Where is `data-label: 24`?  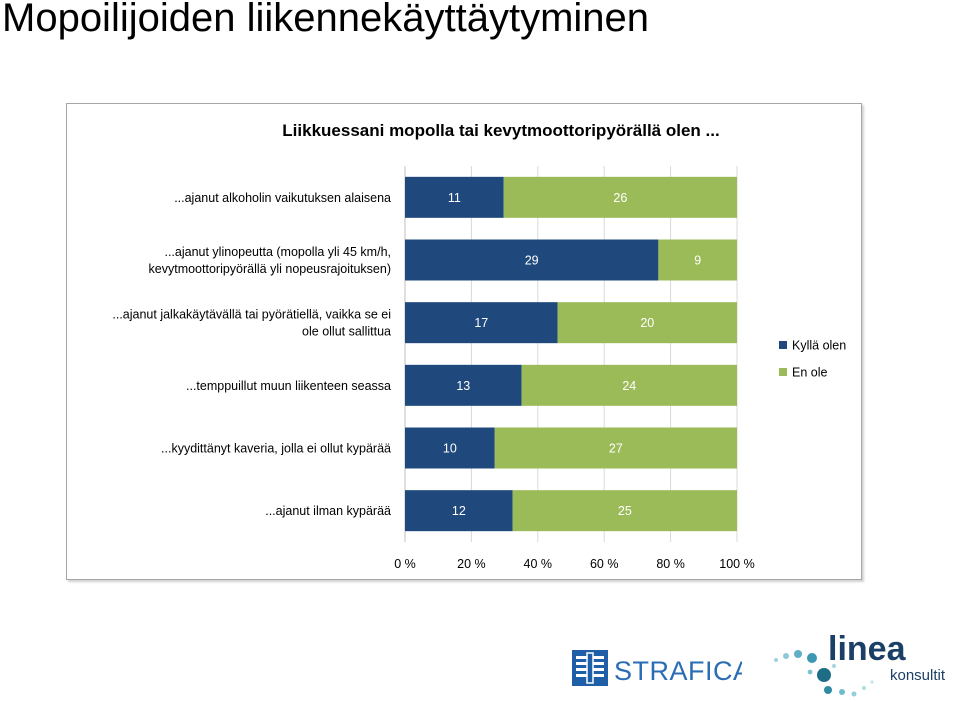
data-label: 24 is located at coordinates (629, 386).